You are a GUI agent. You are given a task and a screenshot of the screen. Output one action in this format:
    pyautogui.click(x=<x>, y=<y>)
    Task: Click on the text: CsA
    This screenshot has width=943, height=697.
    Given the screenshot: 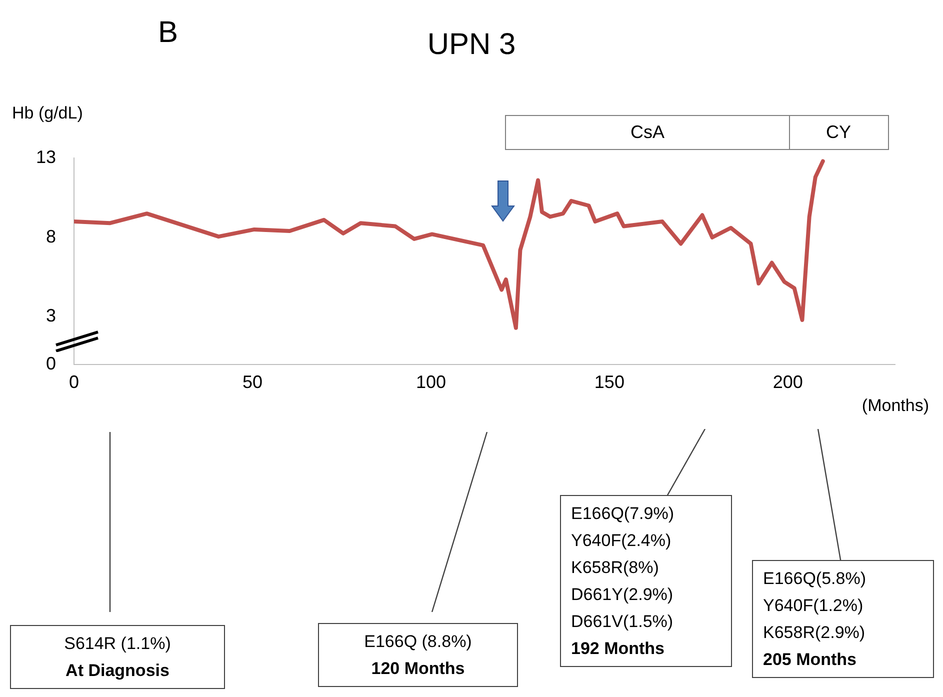 What is the action you would take?
    pyautogui.click(x=647, y=132)
    